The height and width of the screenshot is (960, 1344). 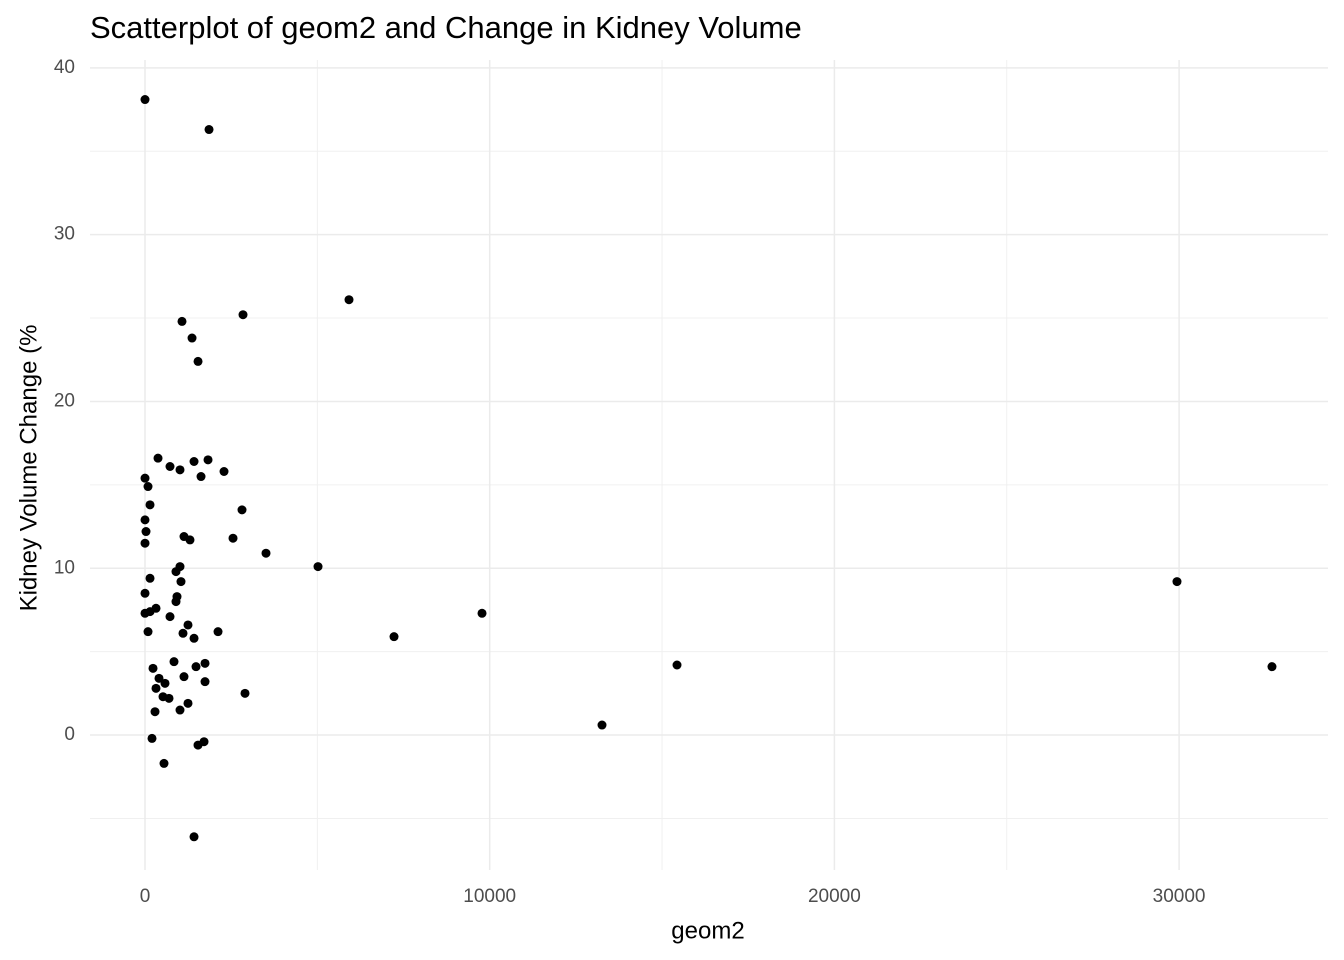 I want to click on x-axis-title: geom2, so click(x=707, y=930).